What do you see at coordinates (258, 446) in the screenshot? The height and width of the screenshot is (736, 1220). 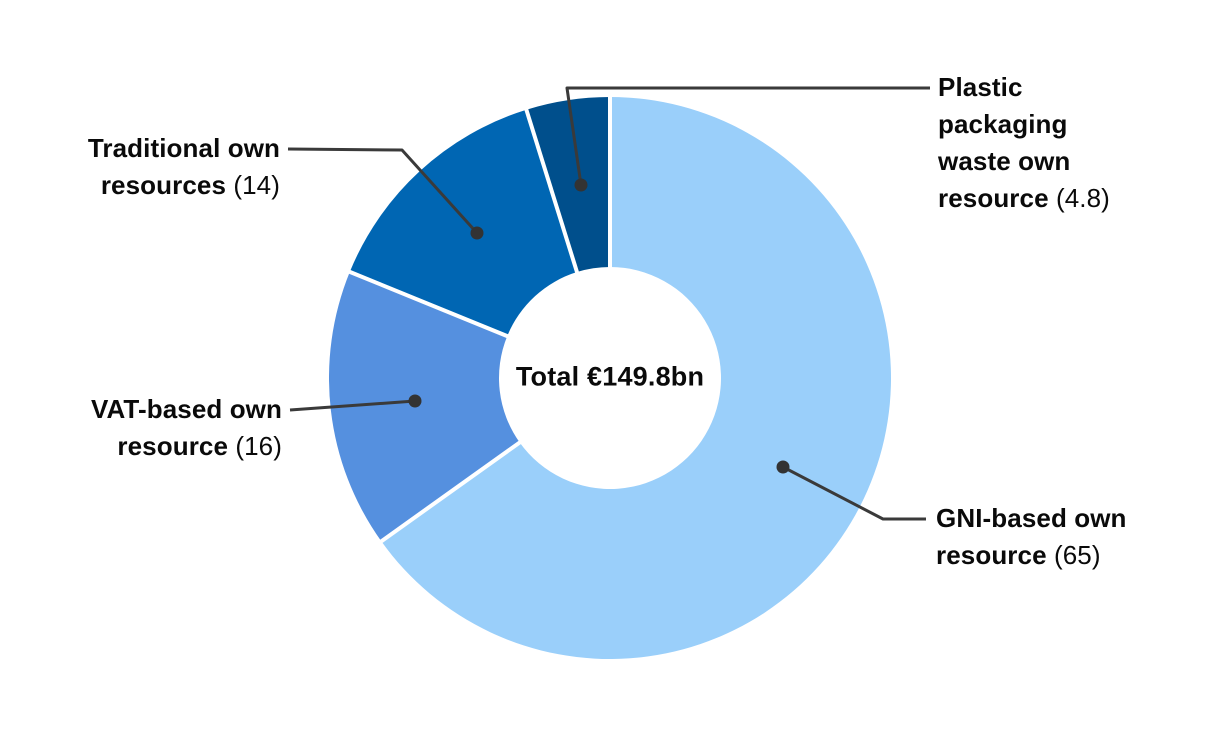 I see `label-value: (16)` at bounding box center [258, 446].